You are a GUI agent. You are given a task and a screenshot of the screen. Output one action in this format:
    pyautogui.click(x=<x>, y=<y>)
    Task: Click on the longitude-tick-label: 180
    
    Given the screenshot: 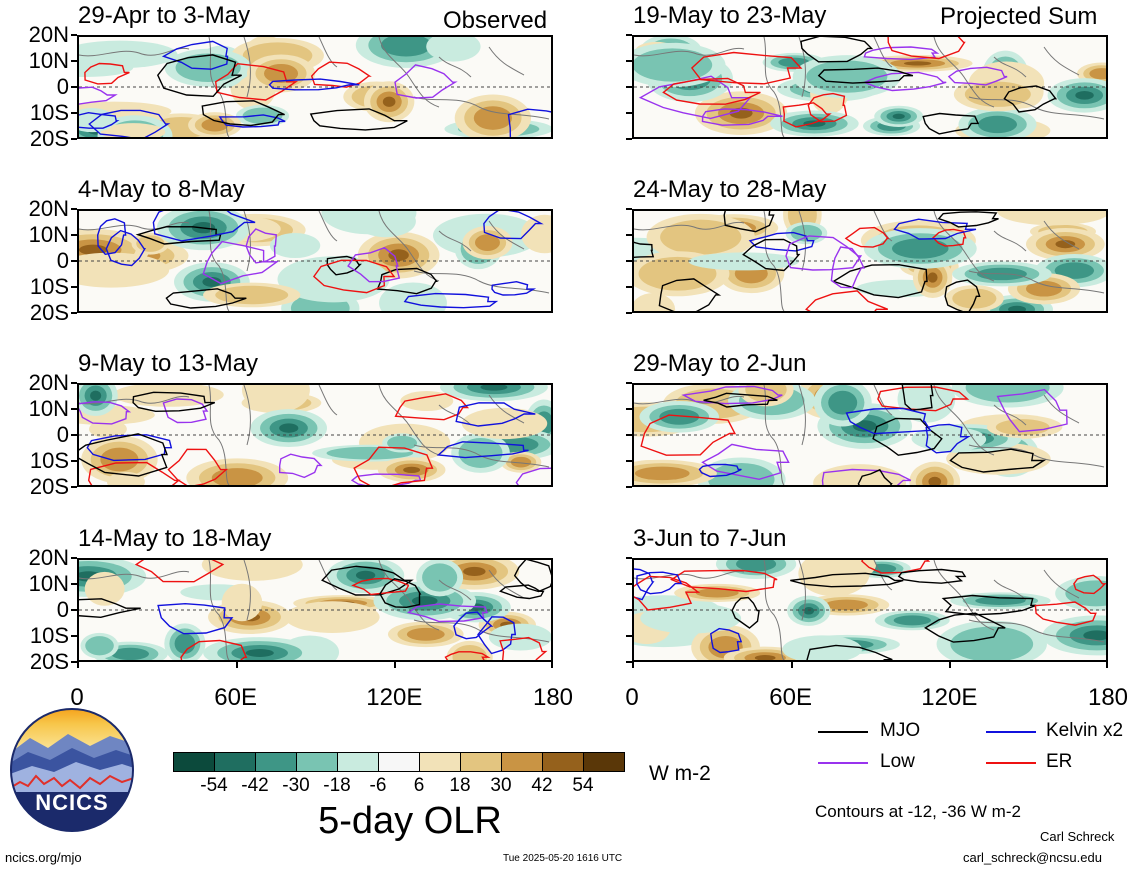 What is the action you would take?
    pyautogui.click(x=553, y=697)
    